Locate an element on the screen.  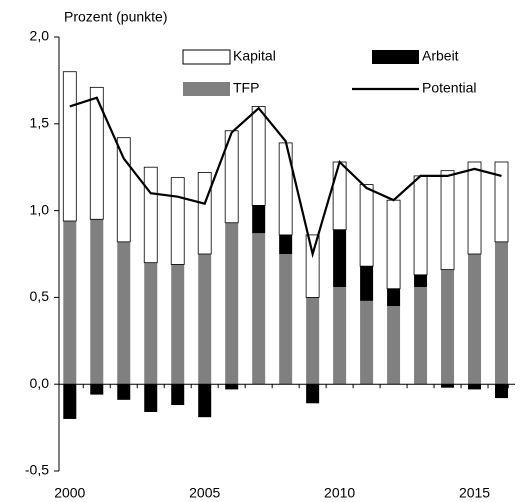
y-axis-label: Prozent (punkte) is located at coordinates (116, 17).